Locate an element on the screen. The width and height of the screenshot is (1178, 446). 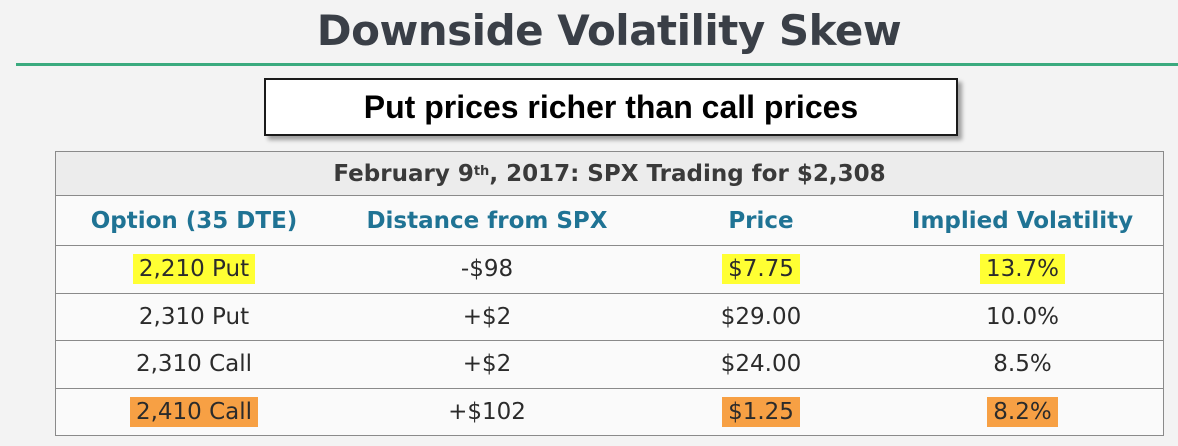
iv-cell: 10.0% is located at coordinates (1022, 316).